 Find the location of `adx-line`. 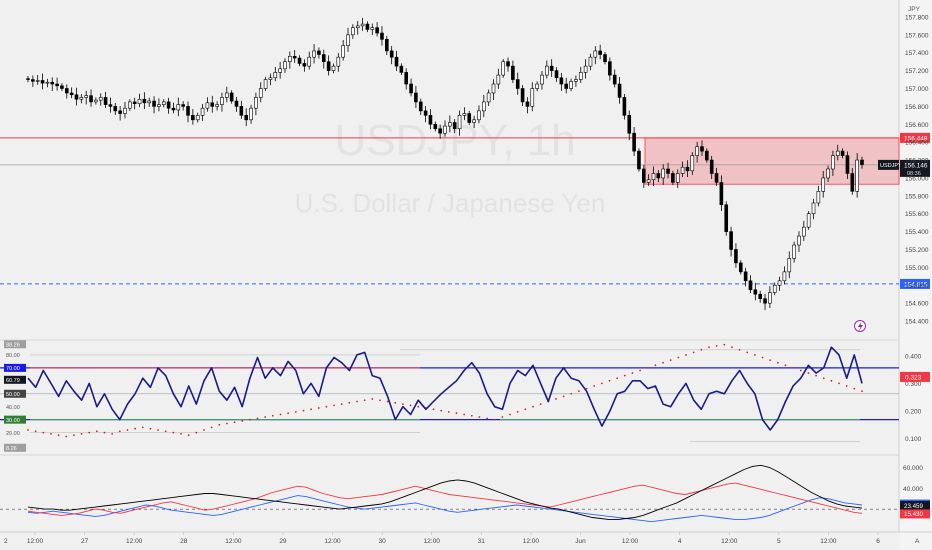

adx-line is located at coordinates (445, 492).